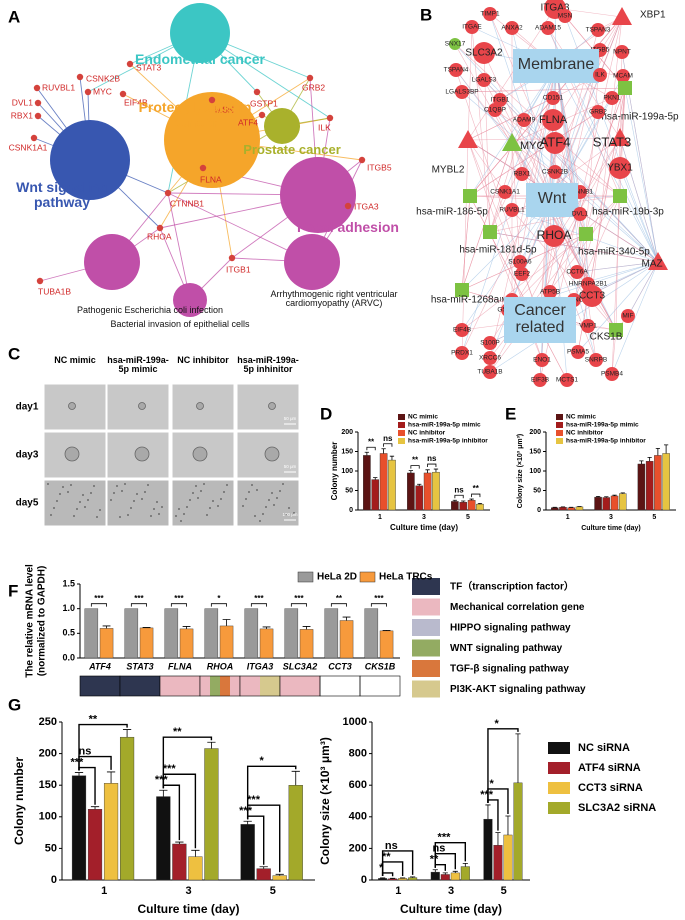 This screenshot has height=920, width=685. What do you see at coordinates (577, 272) in the screenshot?
I see `node-label: CCT6A` at bounding box center [577, 272].